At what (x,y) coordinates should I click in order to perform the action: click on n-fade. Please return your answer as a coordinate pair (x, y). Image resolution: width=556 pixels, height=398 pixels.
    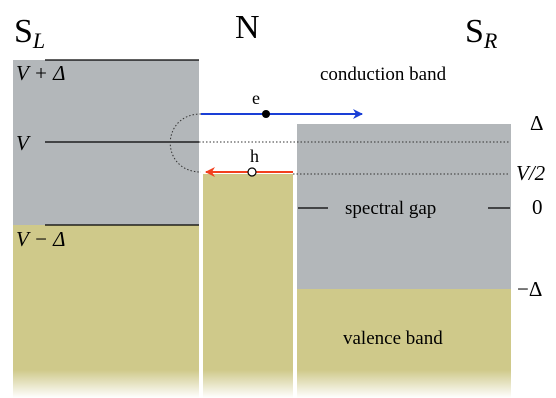
    Looking at the image, I should click on (248, 384).